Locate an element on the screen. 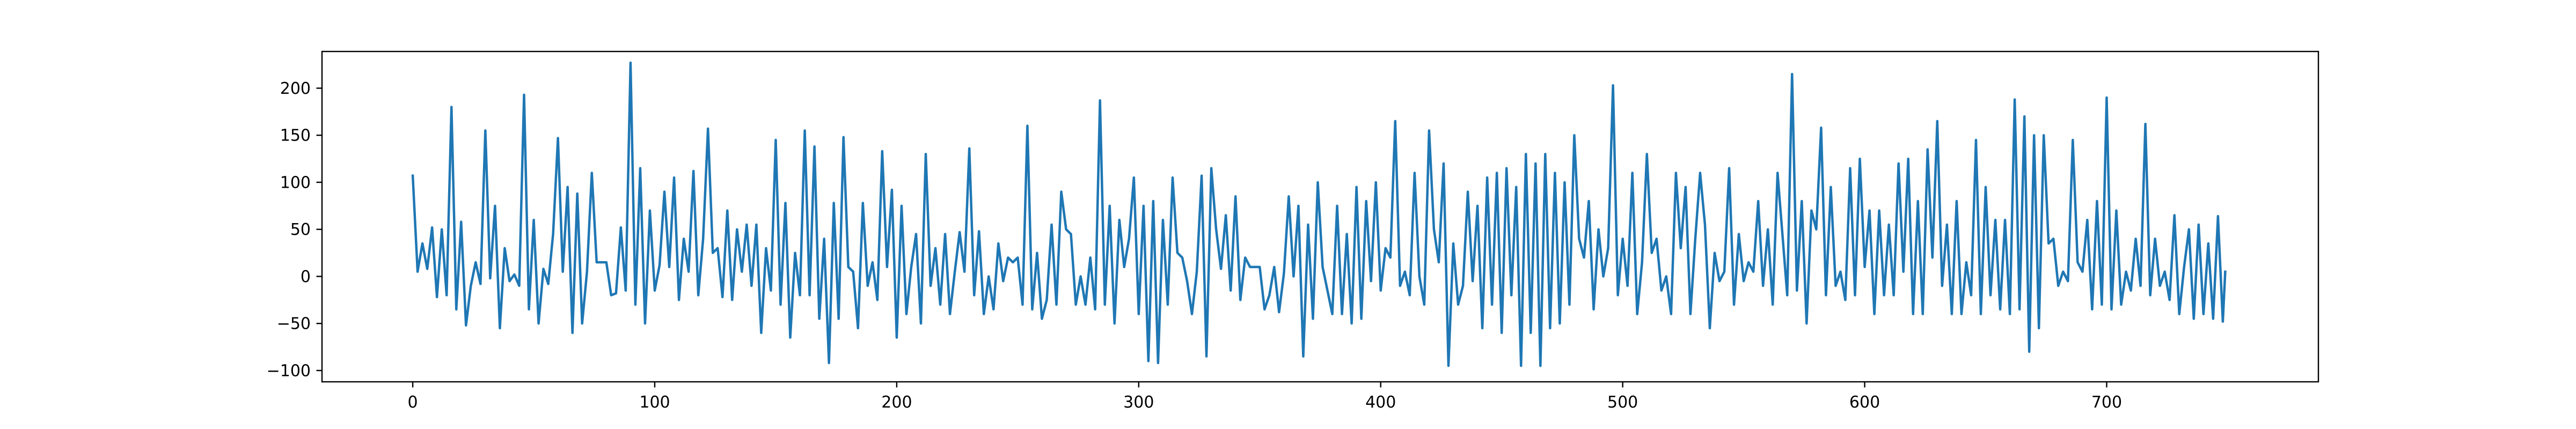 This screenshot has height=429, width=2576. y-tick-label: 200 is located at coordinates (295, 88).